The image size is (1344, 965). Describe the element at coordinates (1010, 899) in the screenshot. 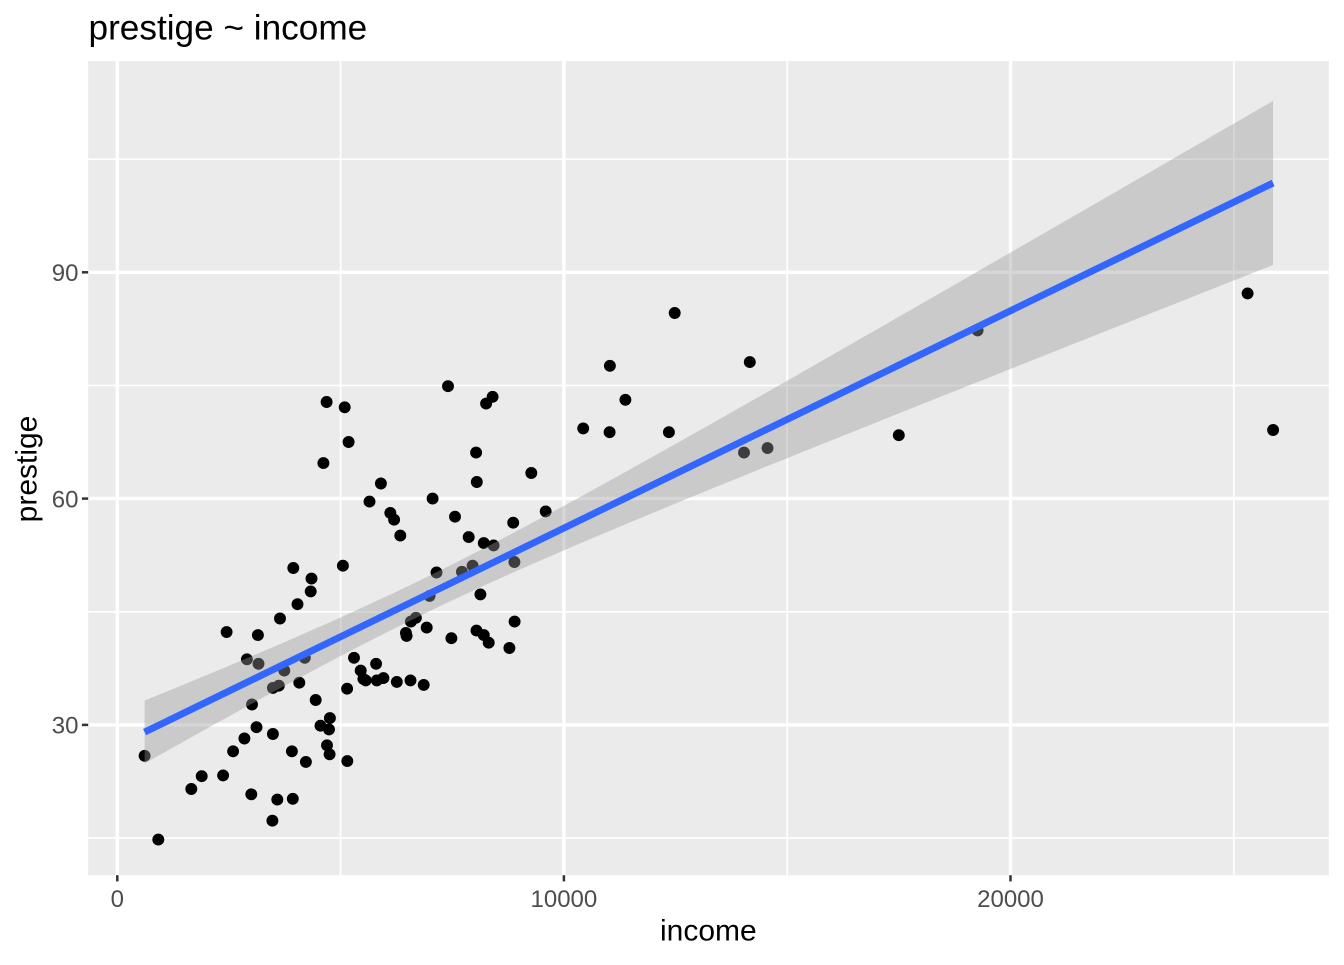

I see `svg-text: 20000` at that location.